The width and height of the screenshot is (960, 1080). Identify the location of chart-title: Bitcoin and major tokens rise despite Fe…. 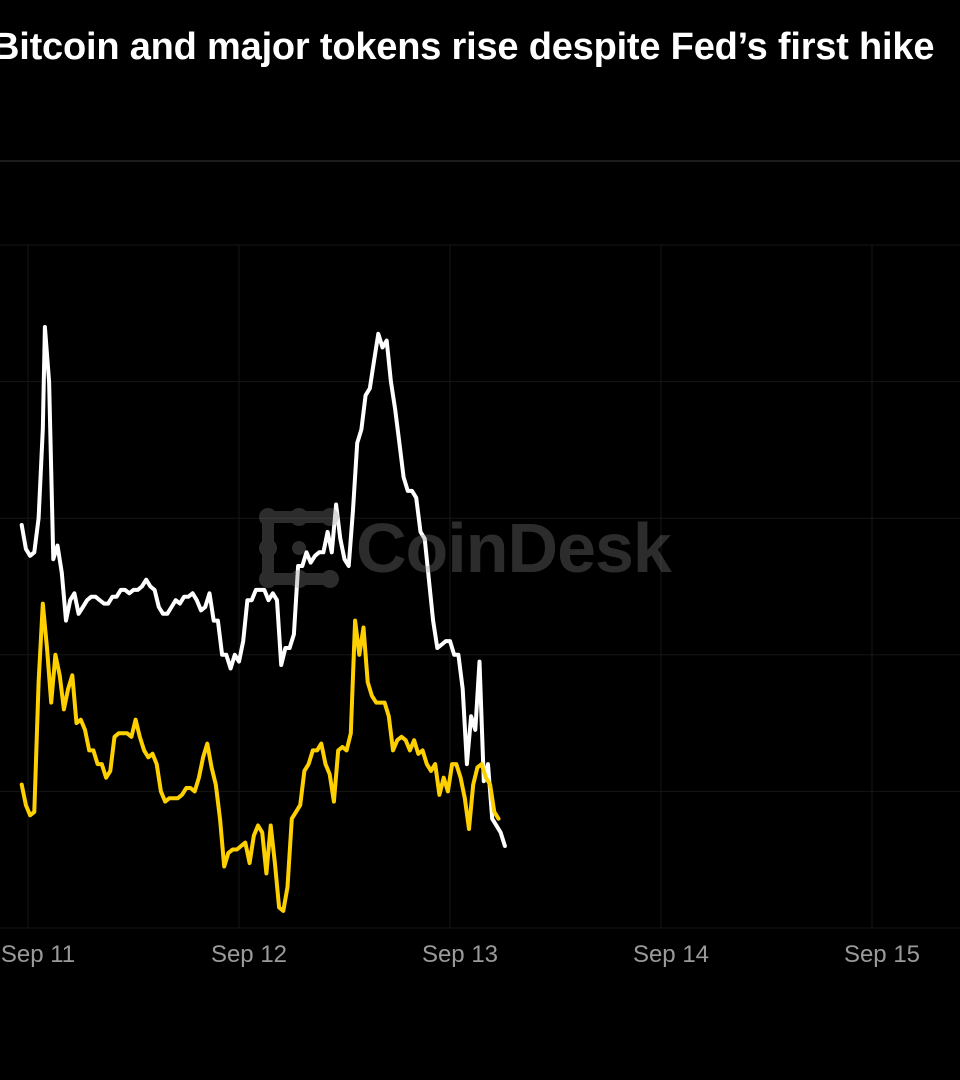
(467, 47).